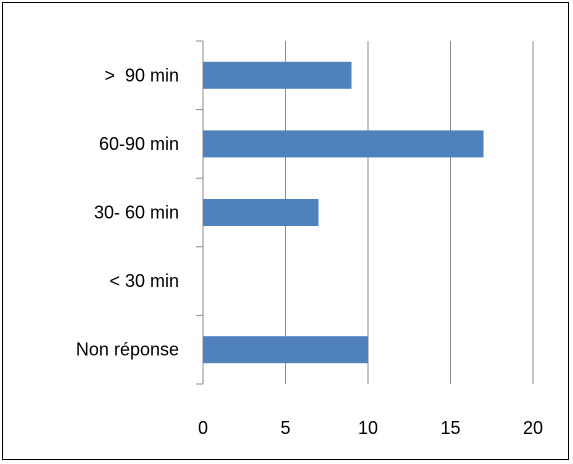  Describe the element at coordinates (533, 428) in the screenshot. I see `x-tick-label-20: 20` at that location.